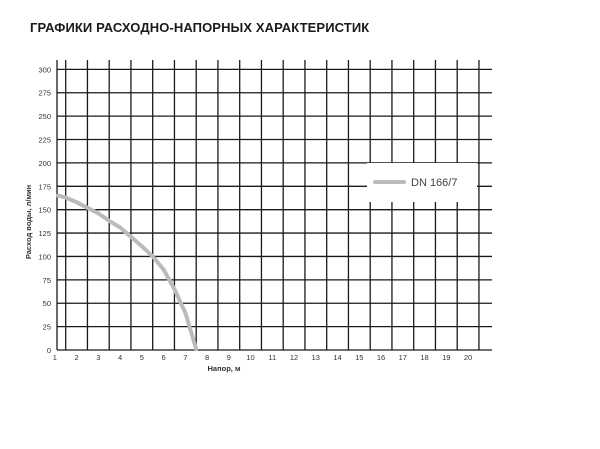  I want to click on x-tick-label: 4, so click(120, 357).